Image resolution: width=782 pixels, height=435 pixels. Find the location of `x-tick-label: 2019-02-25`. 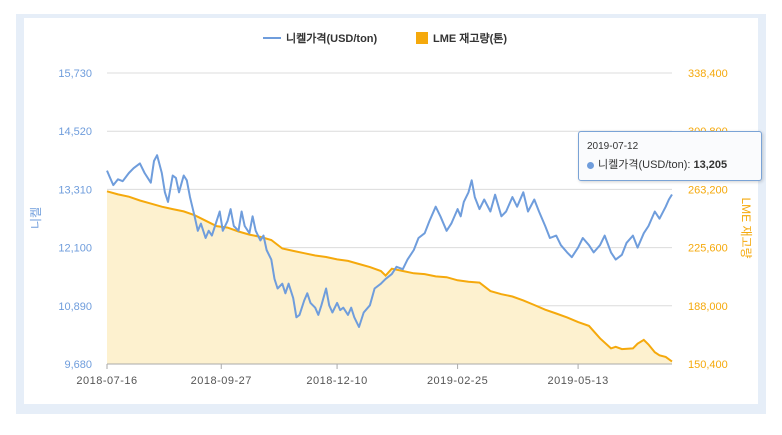

x-tick-label: 2019-02-25 is located at coordinates (457, 381).